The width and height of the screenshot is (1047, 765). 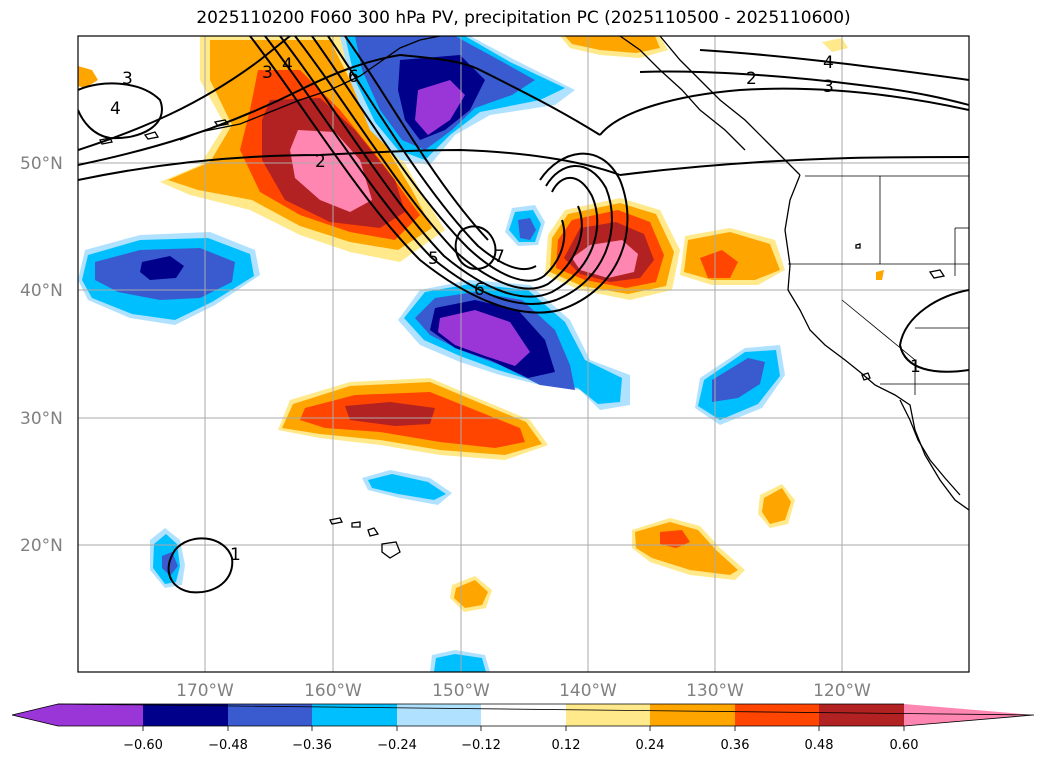 What do you see at coordinates (735, 745) in the screenshot?
I see `colorbar-tick-label: 0.36` at bounding box center [735, 745].